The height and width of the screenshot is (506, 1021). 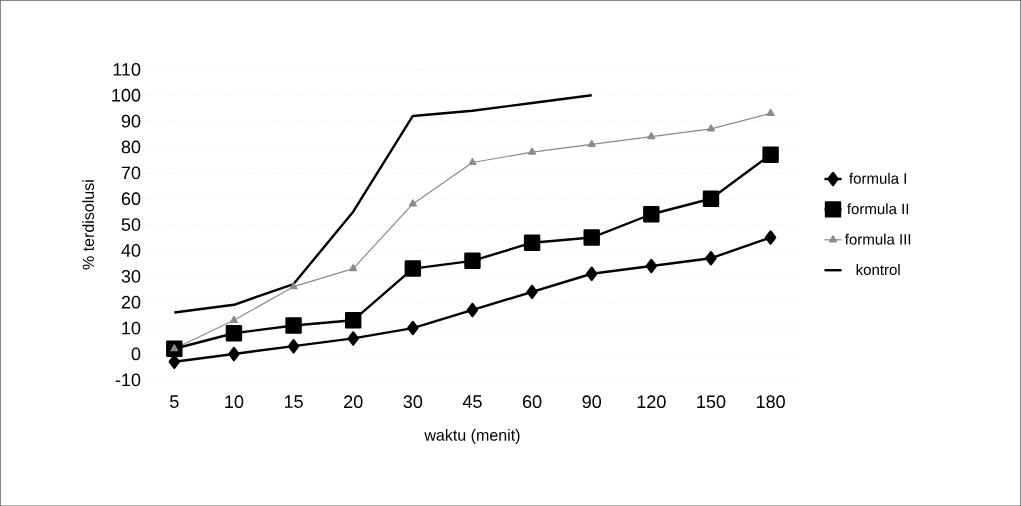 What do you see at coordinates (353, 401) in the screenshot?
I see `x-tick-label: 20` at bounding box center [353, 401].